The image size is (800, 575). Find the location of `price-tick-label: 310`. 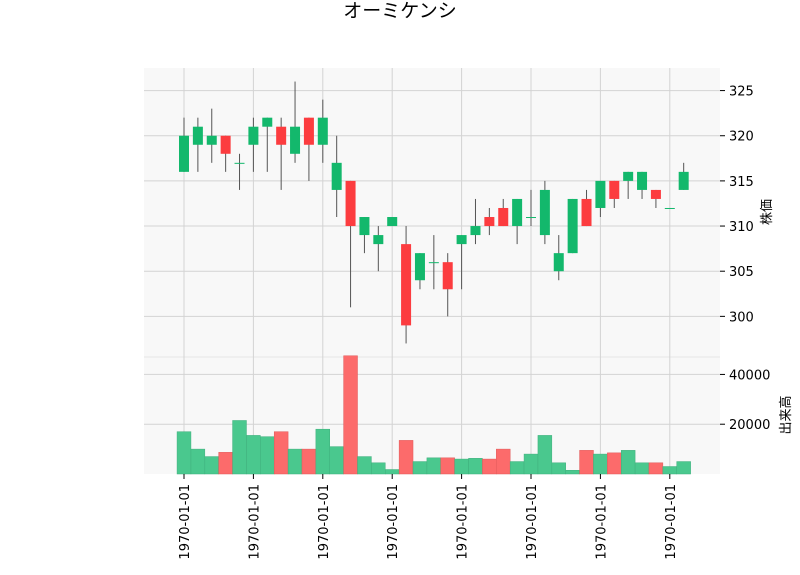

price-tick-label: 310 is located at coordinates (741, 227).